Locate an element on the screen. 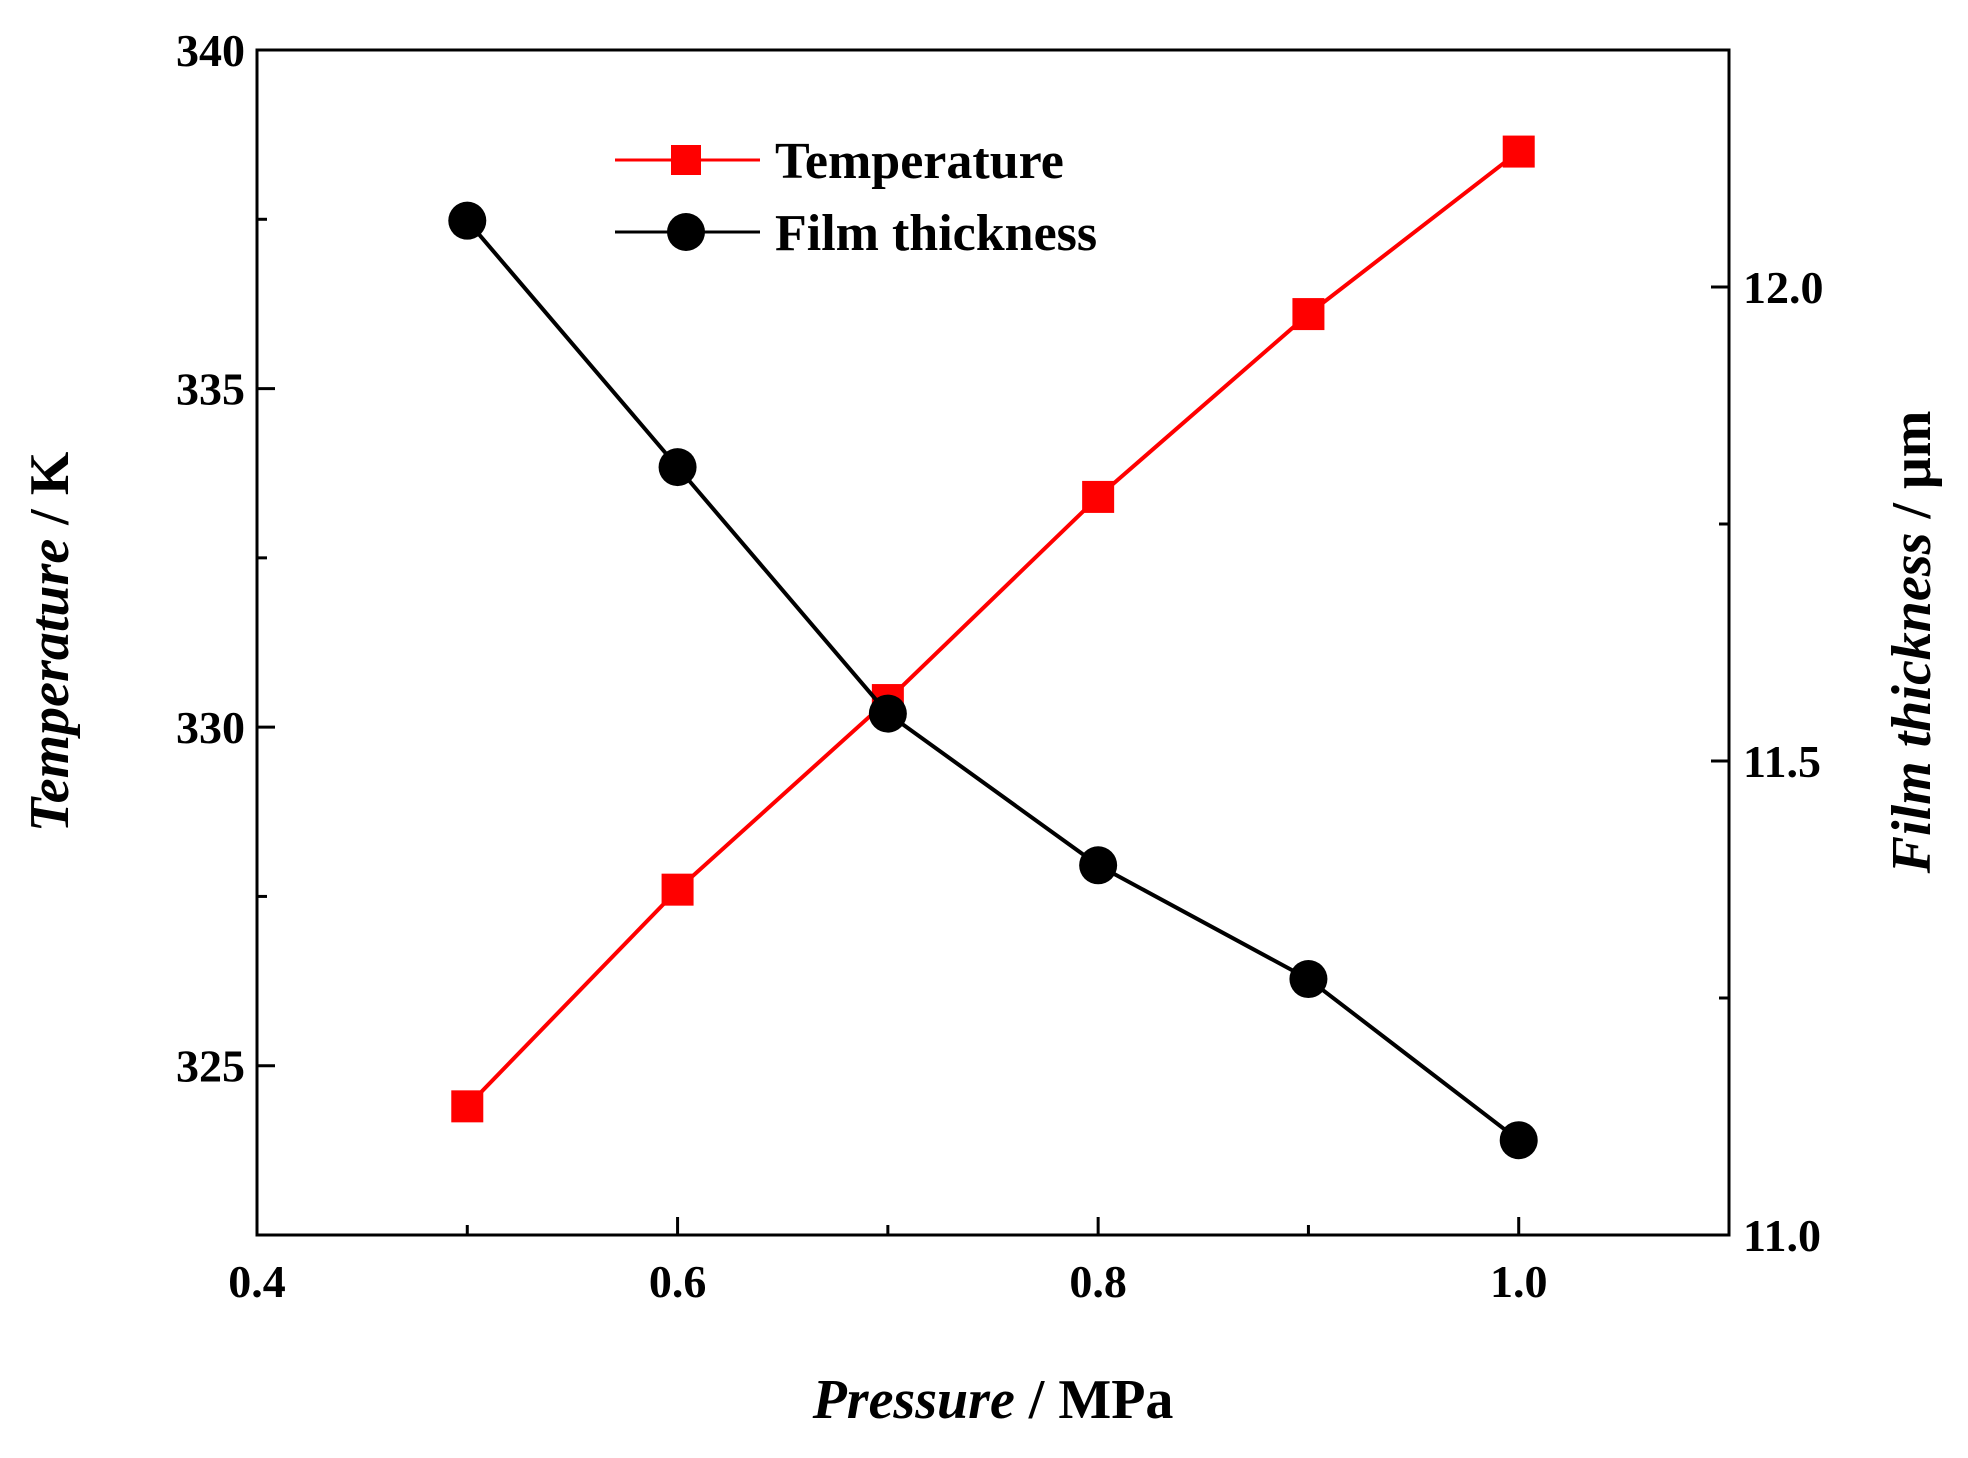 Image resolution: width=1968 pixels, height=1458 pixels. legend-item-film-thickness: Film thickness is located at coordinates (856, 233).